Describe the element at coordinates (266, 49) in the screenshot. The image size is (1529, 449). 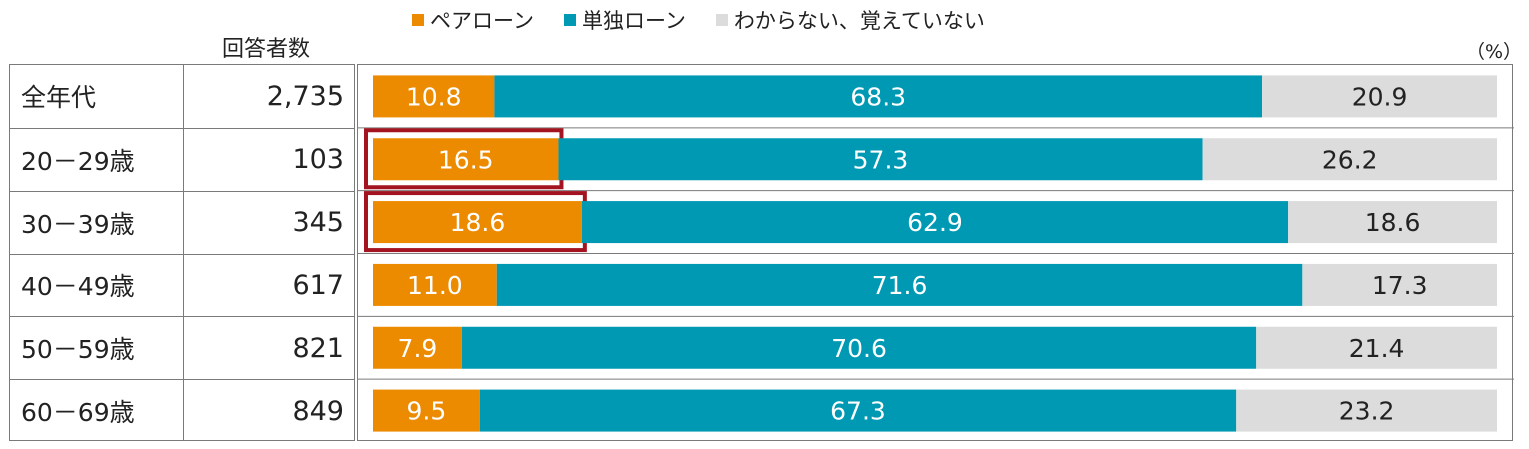
I see `respondents-header: 回答者数` at that location.